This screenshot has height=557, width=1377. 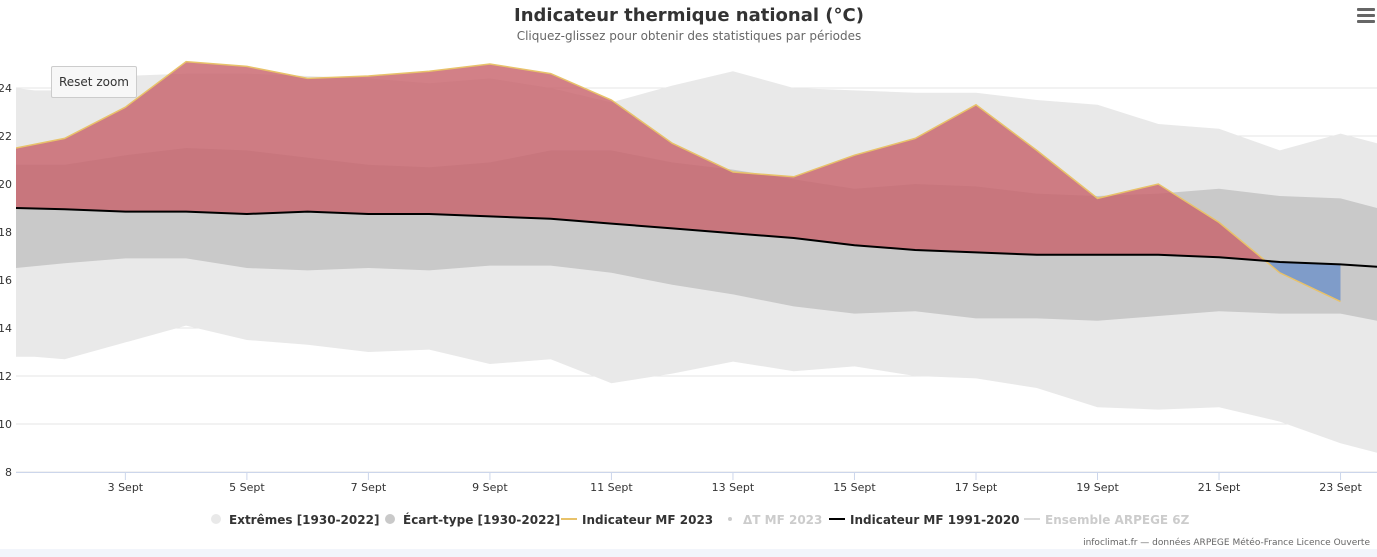 What do you see at coordinates (1340, 487) in the screenshot?
I see `x-tick-label: 23 Sept` at bounding box center [1340, 487].